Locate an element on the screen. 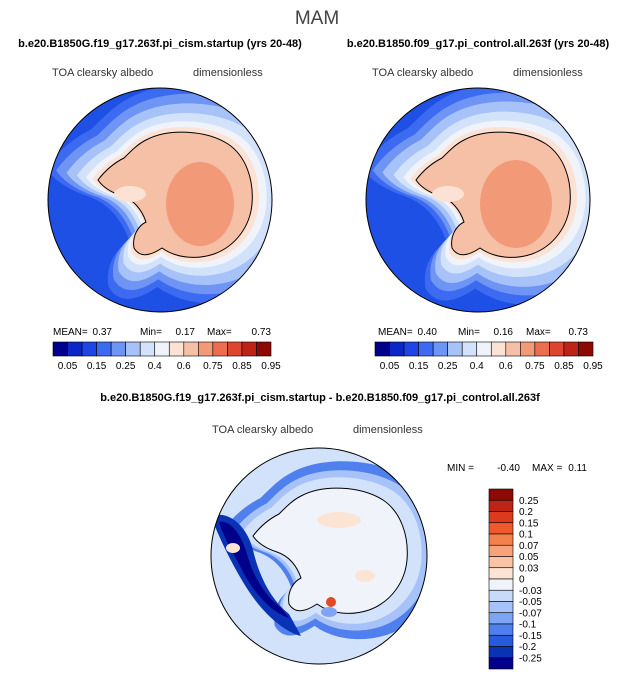 The height and width of the screenshot is (682, 635). panel-right-colorbar-tick-label: 0.6 is located at coordinates (506, 366).